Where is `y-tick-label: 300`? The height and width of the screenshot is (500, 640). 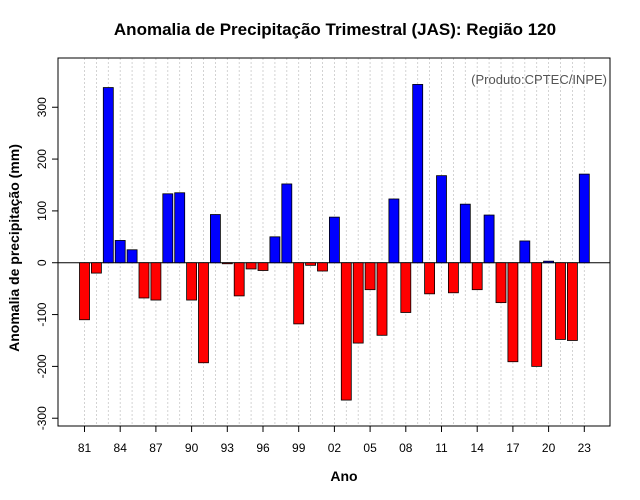
y-tick-label: 300 is located at coordinates (42, 107).